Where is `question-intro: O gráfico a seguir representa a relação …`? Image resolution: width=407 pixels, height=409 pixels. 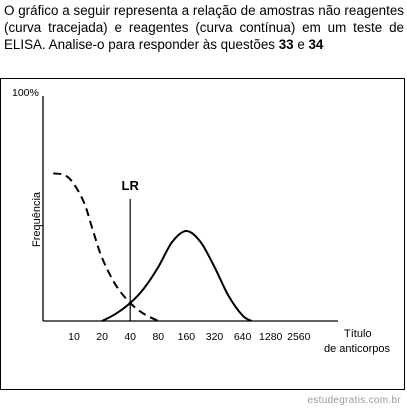 question-intro: O gráfico a seguir representa a relação … is located at coordinates (204, 27).